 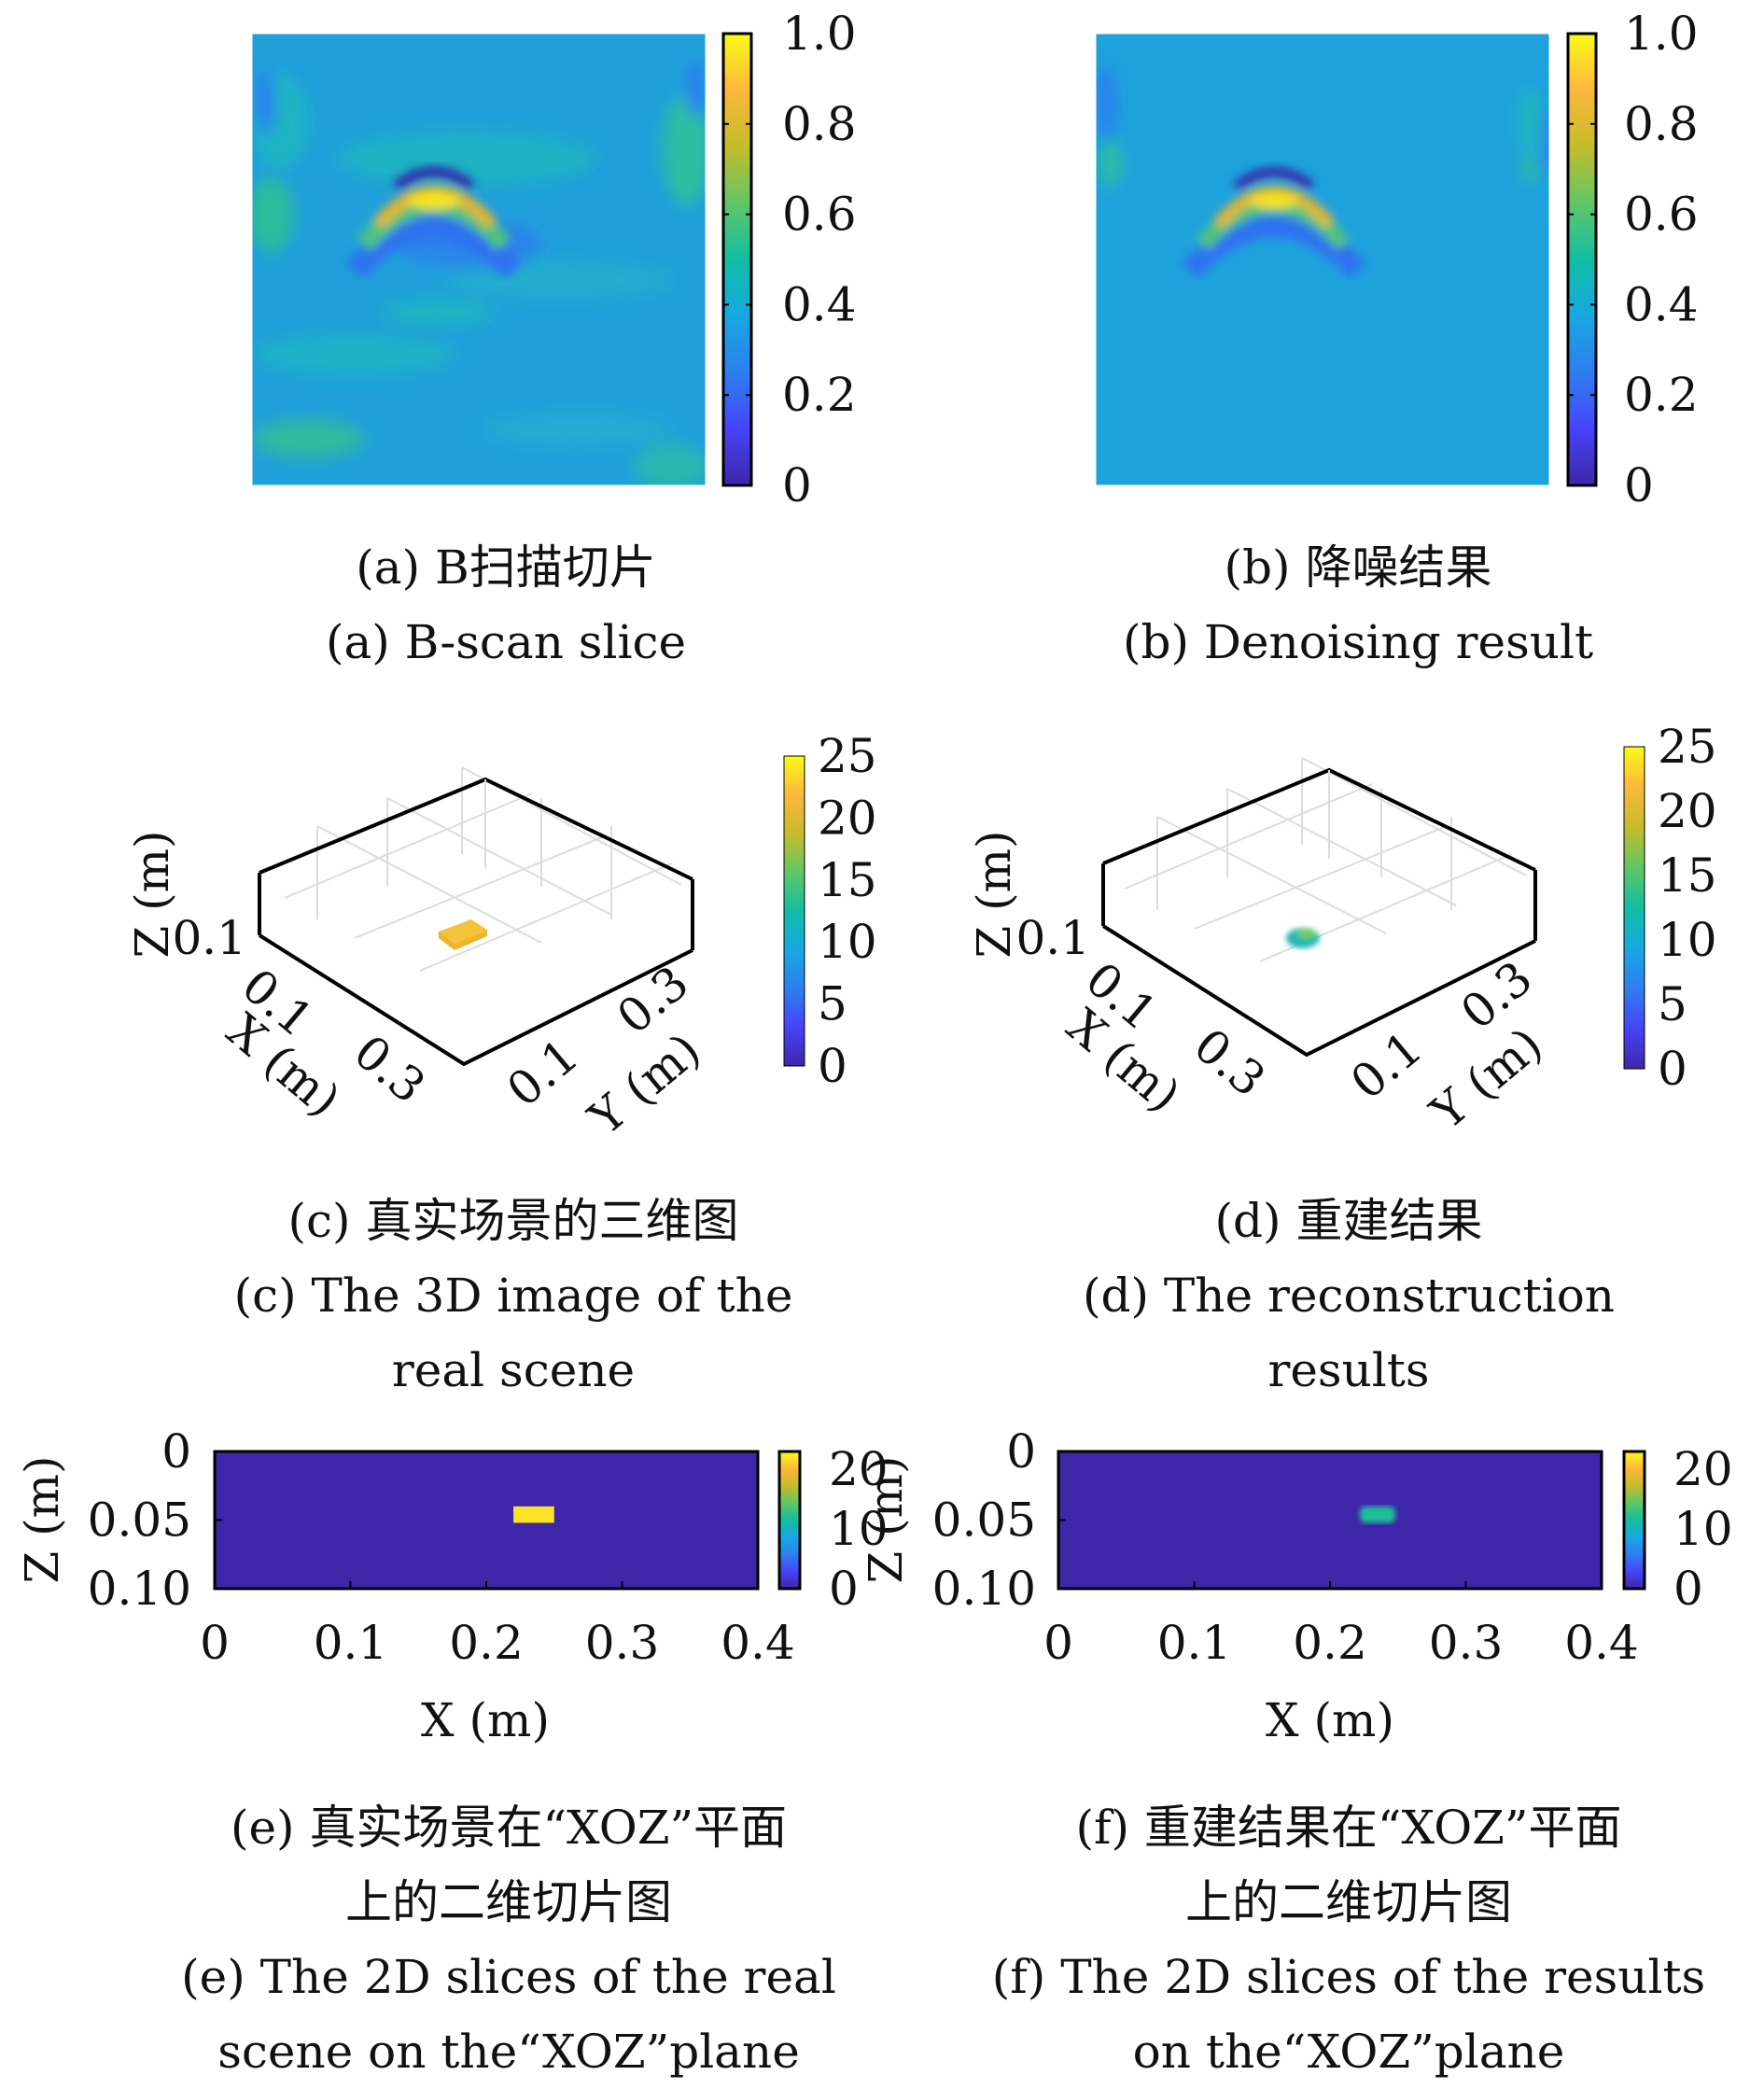 What do you see at coordinates (1496, 996) in the screenshot?
I see `ytick-d-1: 0.3` at bounding box center [1496, 996].